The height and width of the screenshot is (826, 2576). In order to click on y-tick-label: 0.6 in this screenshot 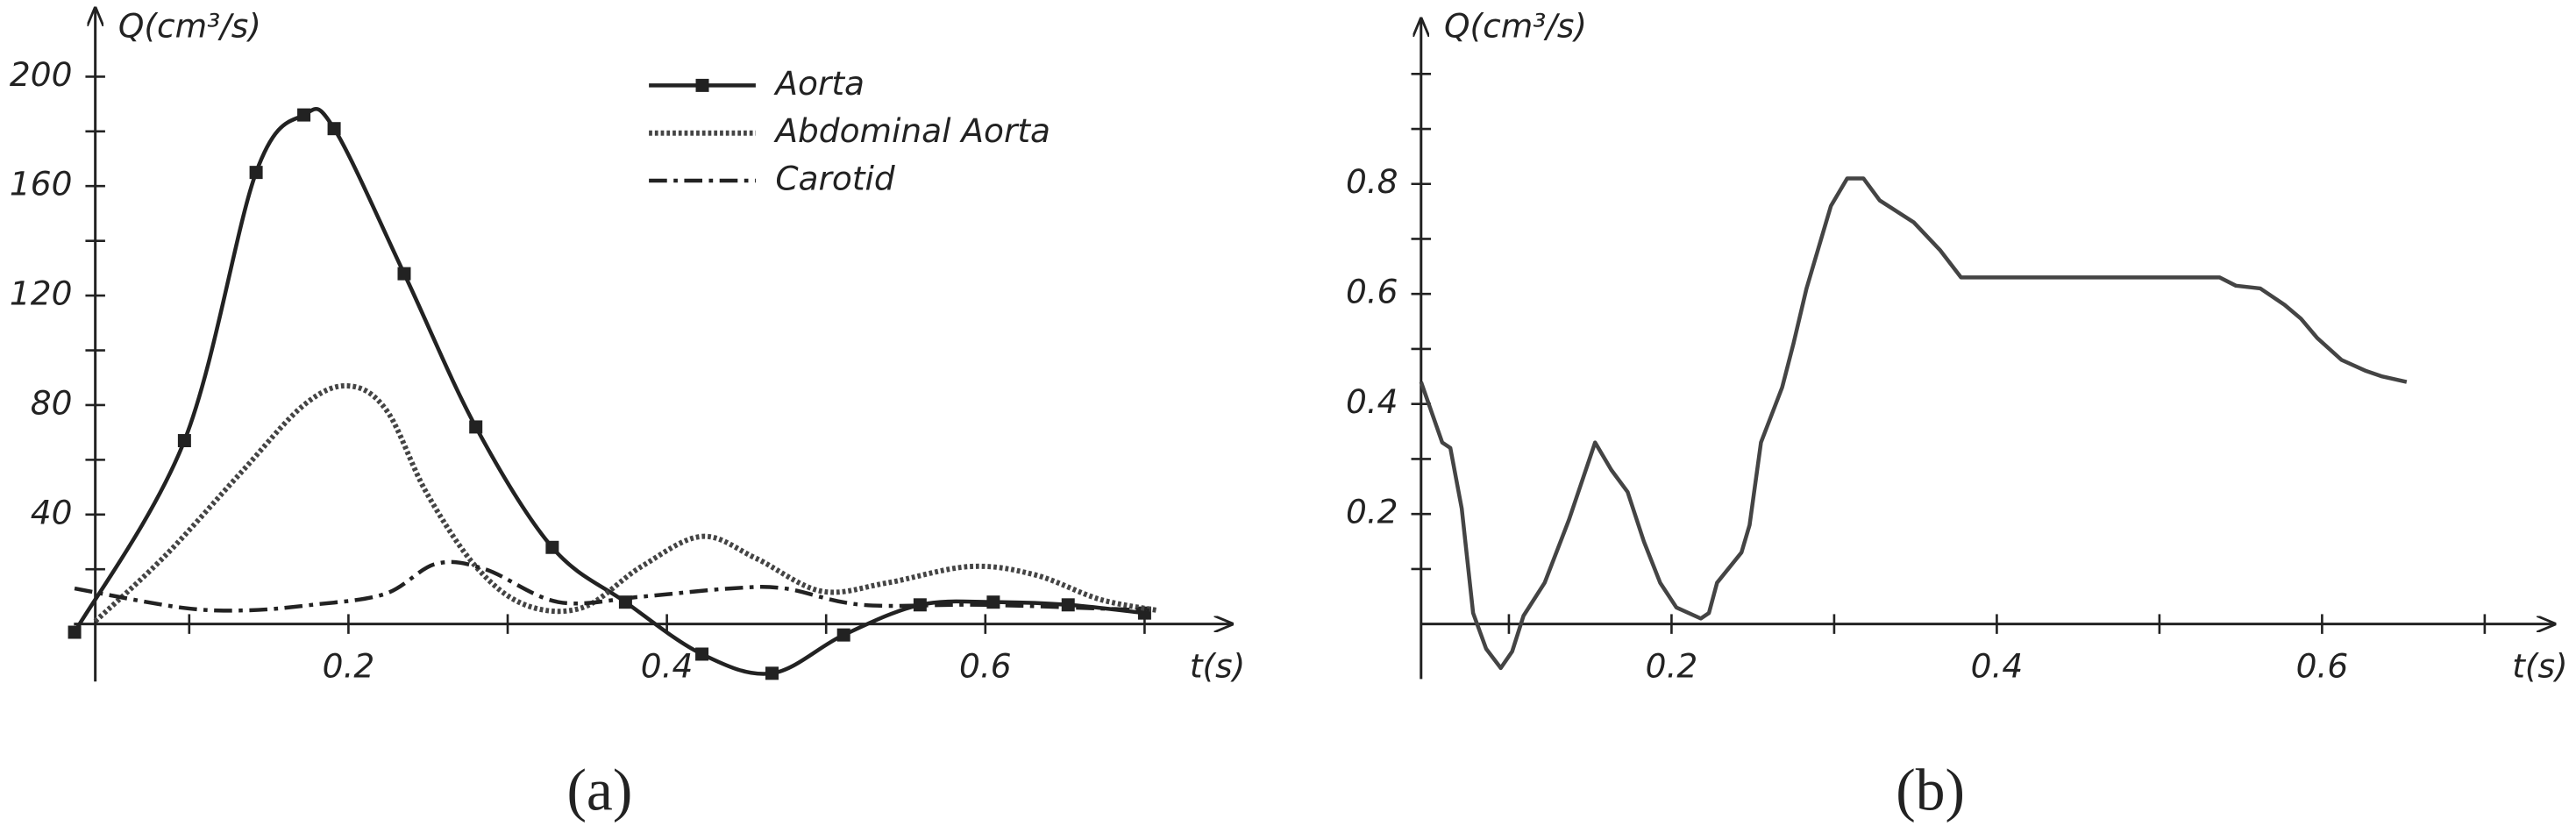, I will do `click(1372, 292)`.